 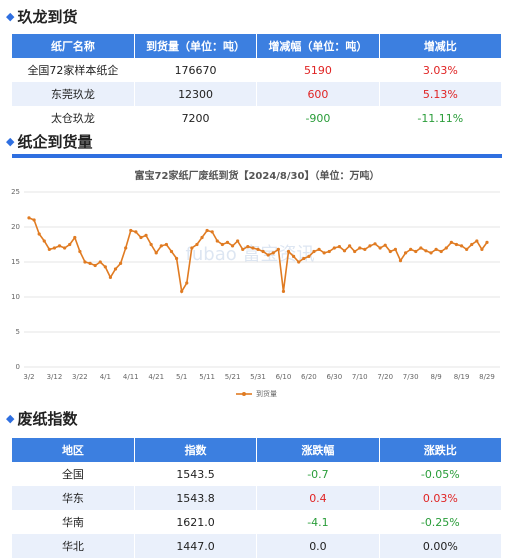 What do you see at coordinates (318, 474) in the screenshot?
I see `cell: -0.7` at bounding box center [318, 474].